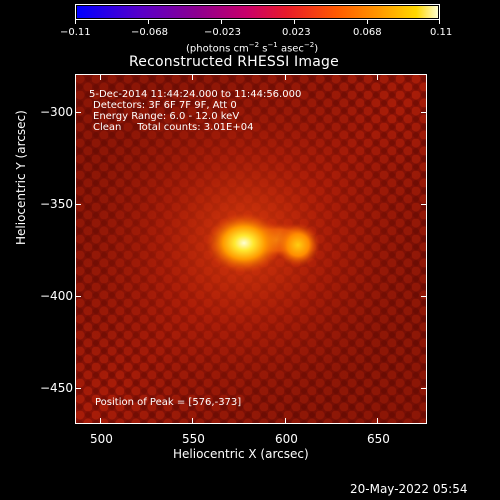 The width and height of the screenshot is (500, 500). I want to click on colorbar, so click(257, 12).